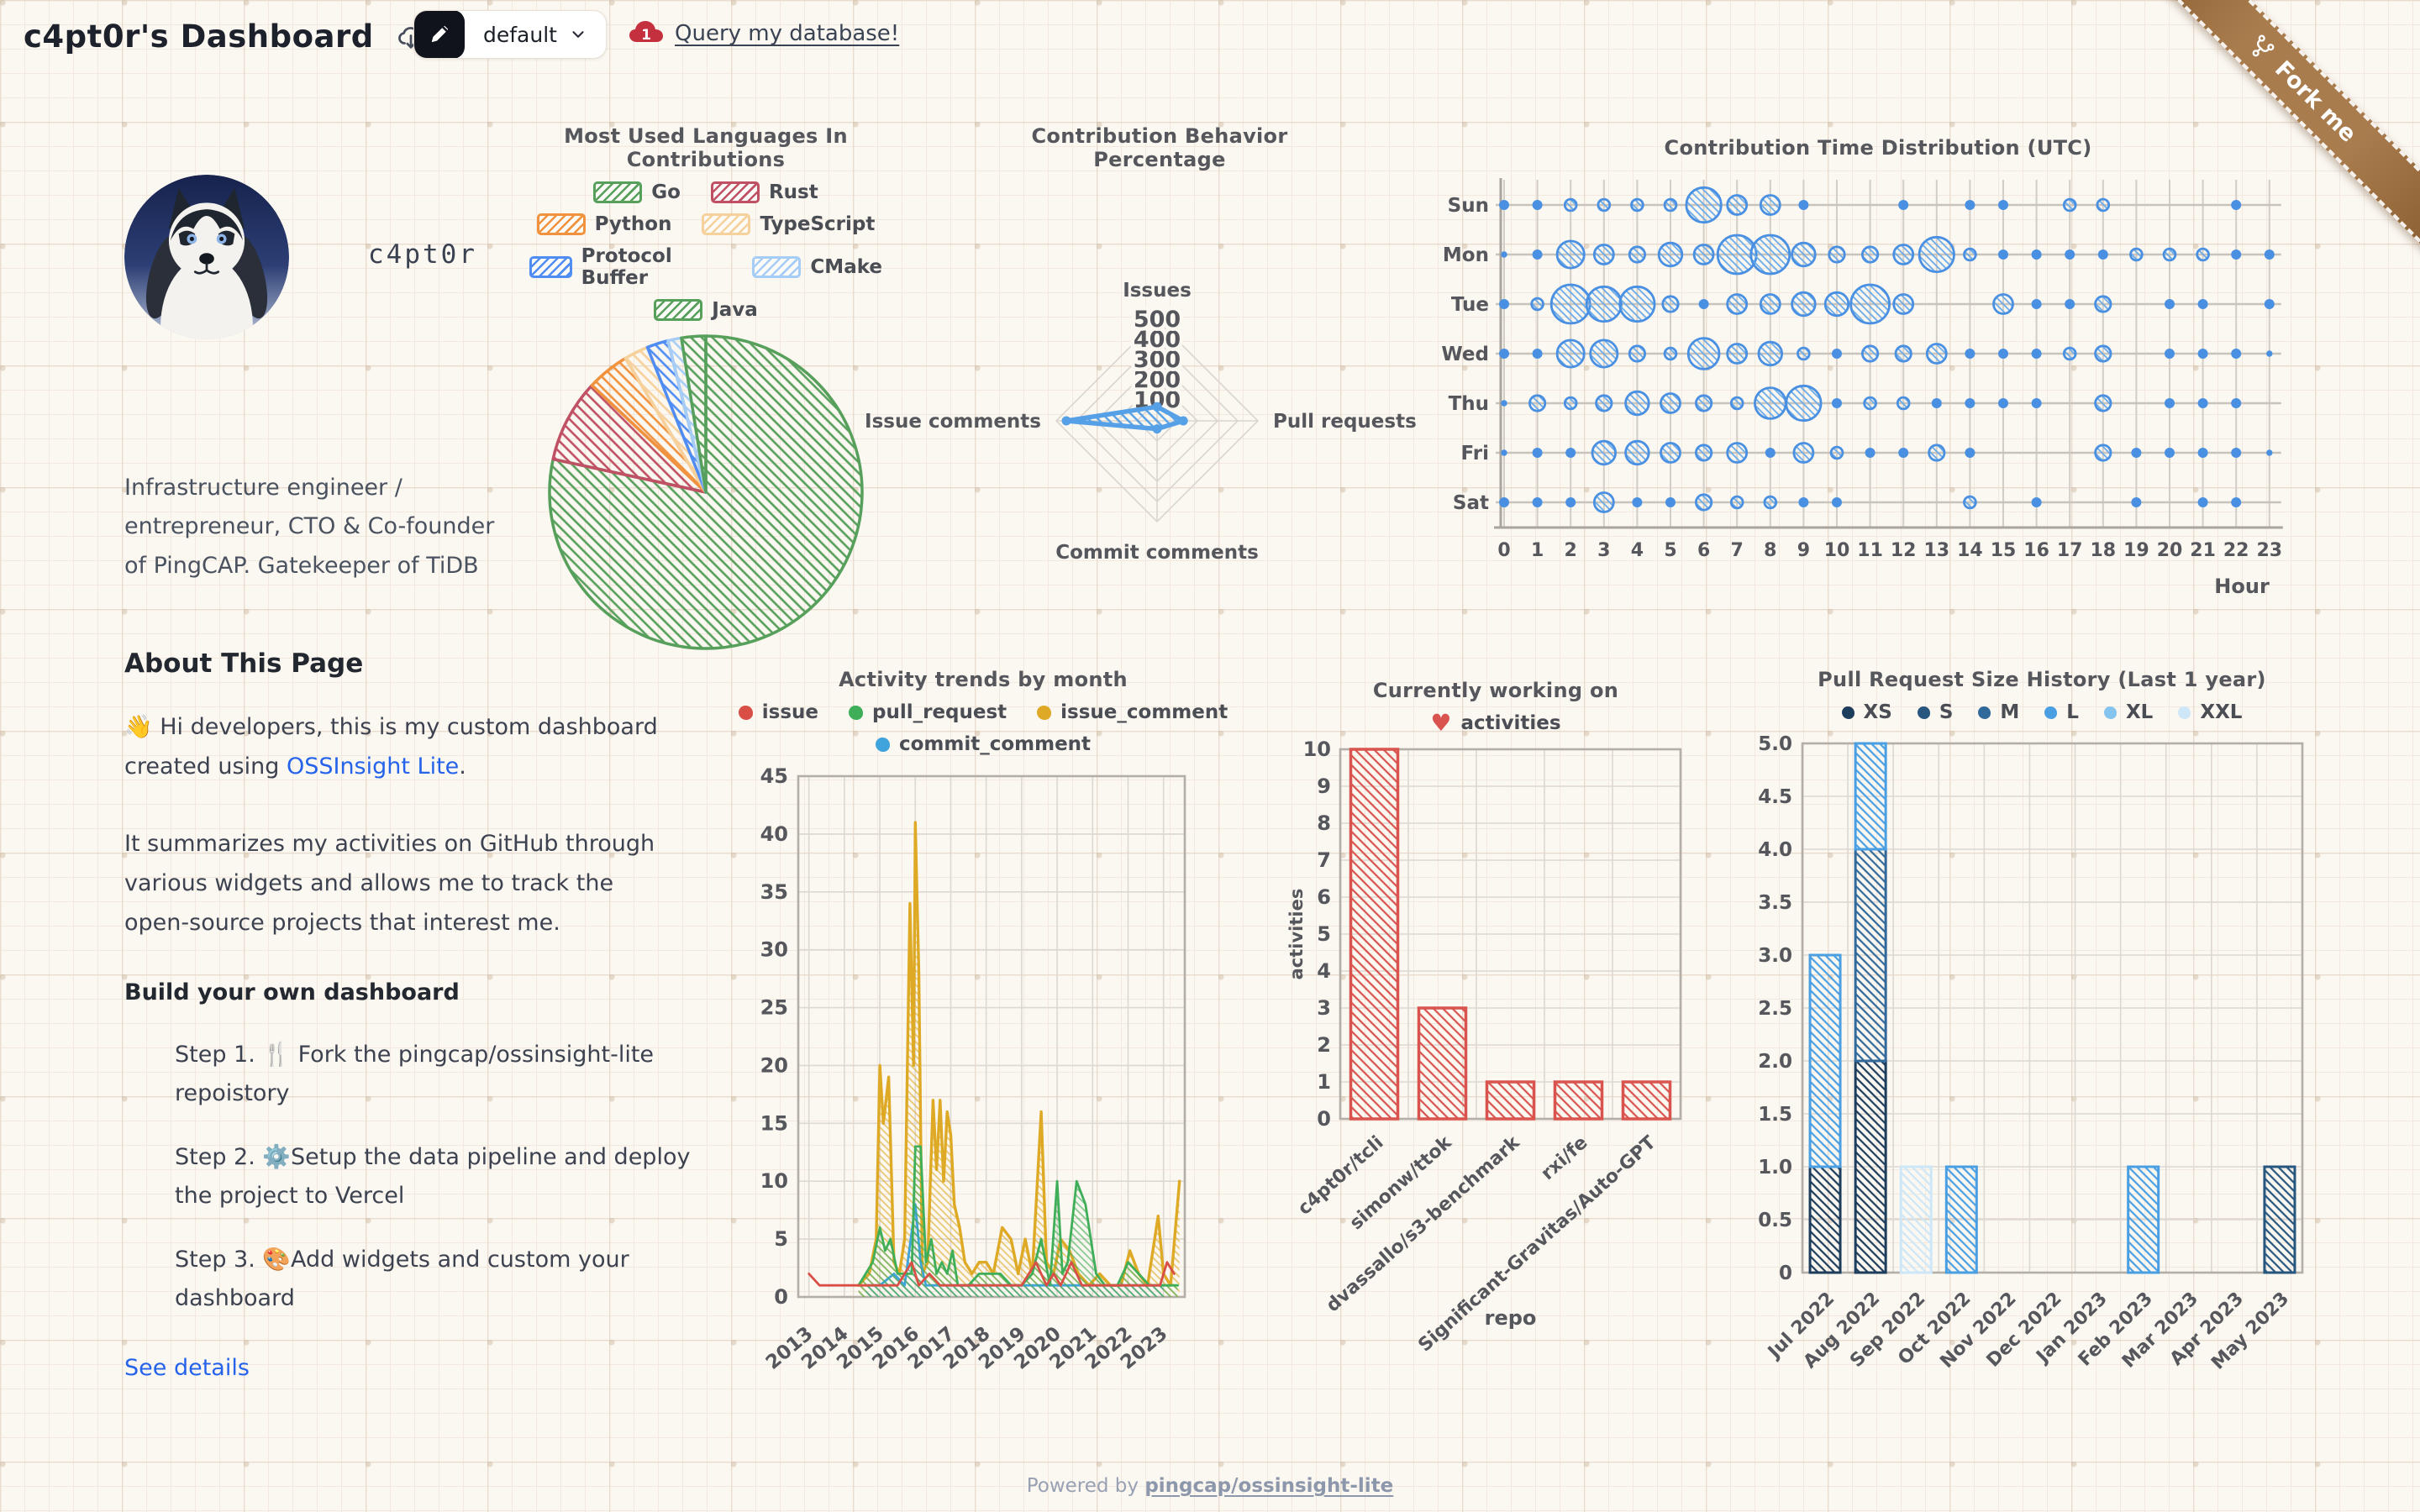 The height and width of the screenshot is (1512, 2420). I want to click on legend-item: pull_request, so click(928, 712).